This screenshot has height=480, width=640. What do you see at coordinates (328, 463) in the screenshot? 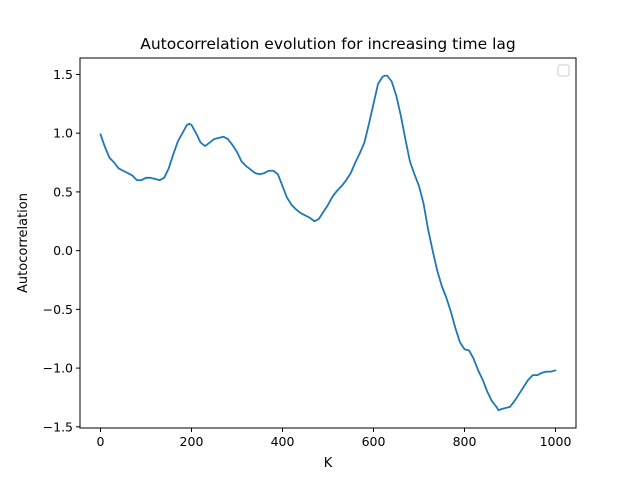
I see `x-axis-label: K` at bounding box center [328, 463].